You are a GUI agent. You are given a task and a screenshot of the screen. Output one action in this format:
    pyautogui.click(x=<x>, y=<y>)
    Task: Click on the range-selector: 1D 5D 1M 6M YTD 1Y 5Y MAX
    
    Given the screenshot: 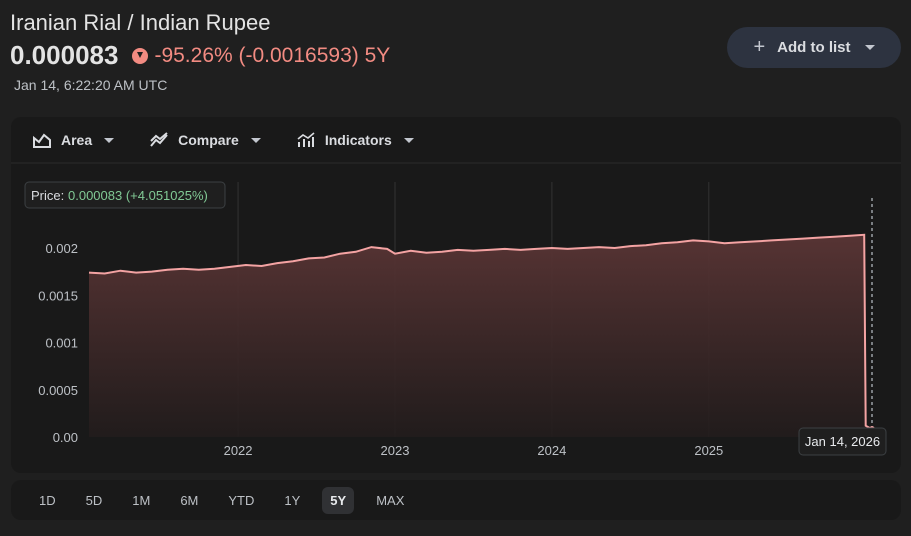 What is the action you would take?
    pyautogui.click(x=456, y=500)
    